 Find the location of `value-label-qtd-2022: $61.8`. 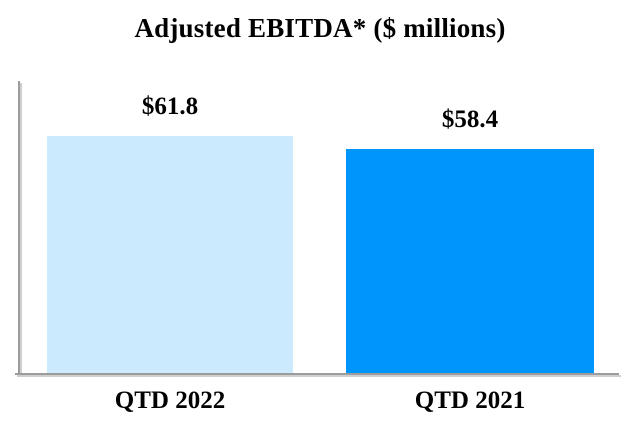

value-label-qtd-2022: $61.8 is located at coordinates (170, 106).